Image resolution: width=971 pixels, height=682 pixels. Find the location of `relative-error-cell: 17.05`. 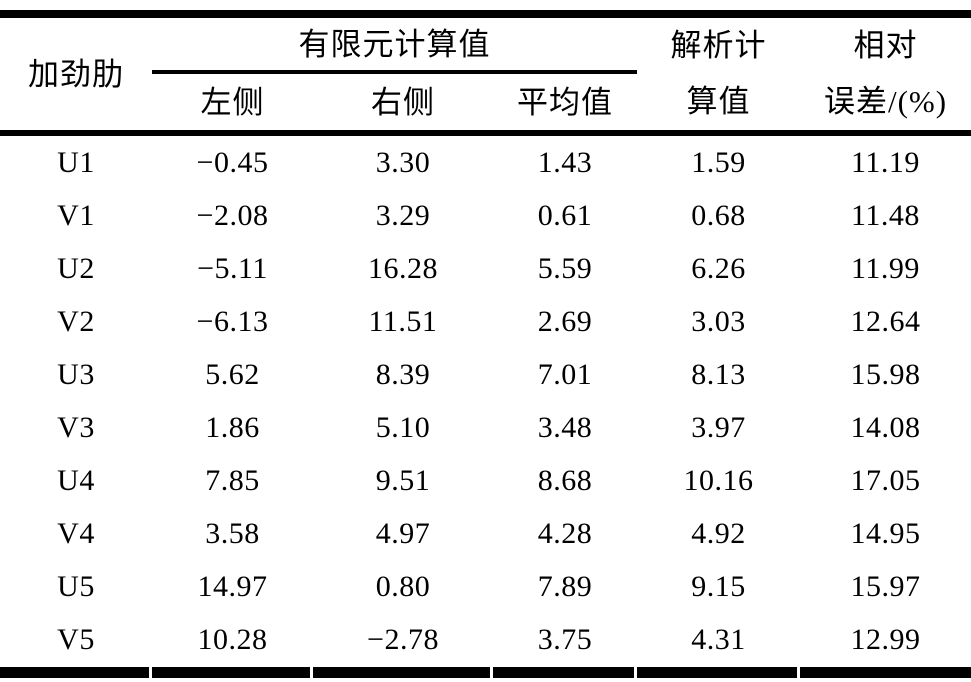

relative-error-cell: 17.05 is located at coordinates (885, 480).